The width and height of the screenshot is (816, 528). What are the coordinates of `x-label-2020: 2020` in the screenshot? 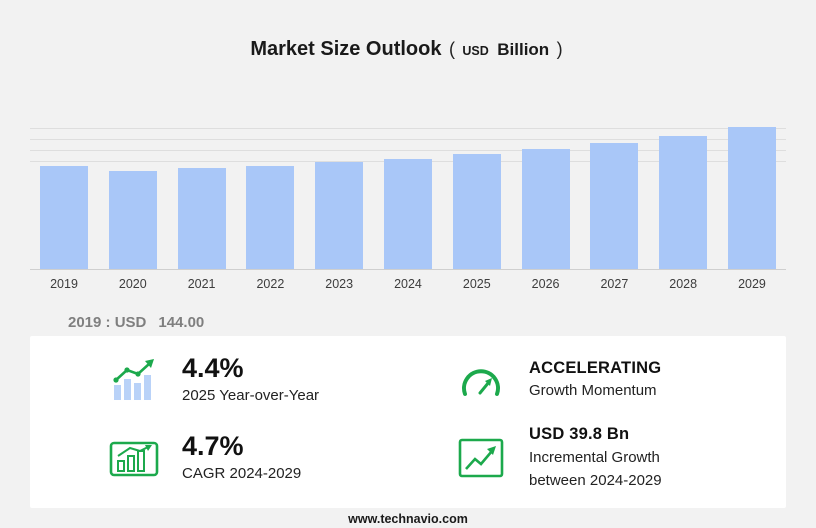 It's located at (132, 284).